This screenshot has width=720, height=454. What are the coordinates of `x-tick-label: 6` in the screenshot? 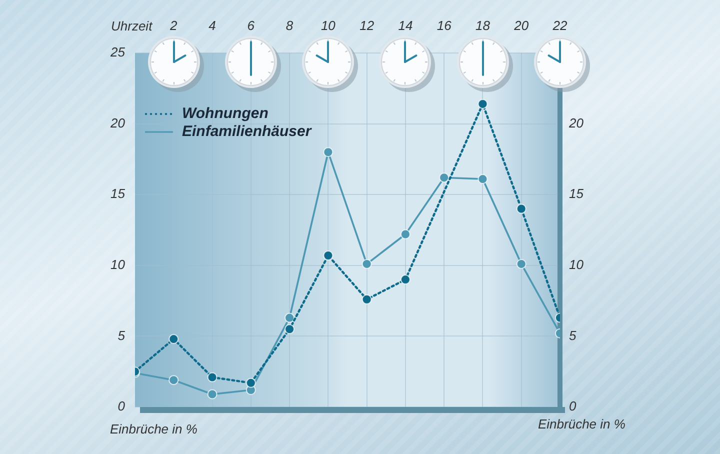 It's located at (251, 25).